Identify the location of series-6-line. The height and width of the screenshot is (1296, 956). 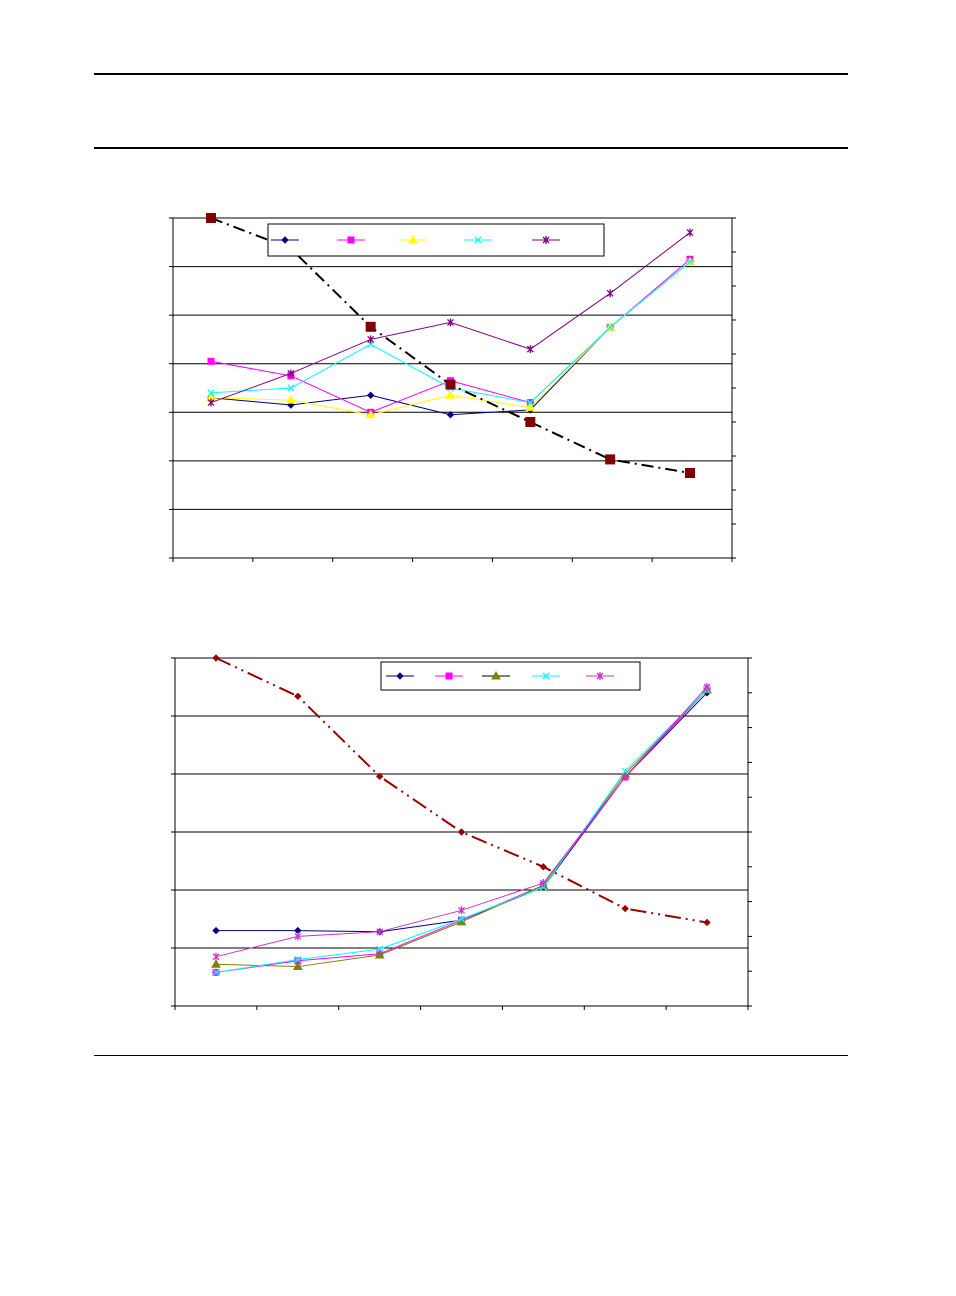
(461, 790).